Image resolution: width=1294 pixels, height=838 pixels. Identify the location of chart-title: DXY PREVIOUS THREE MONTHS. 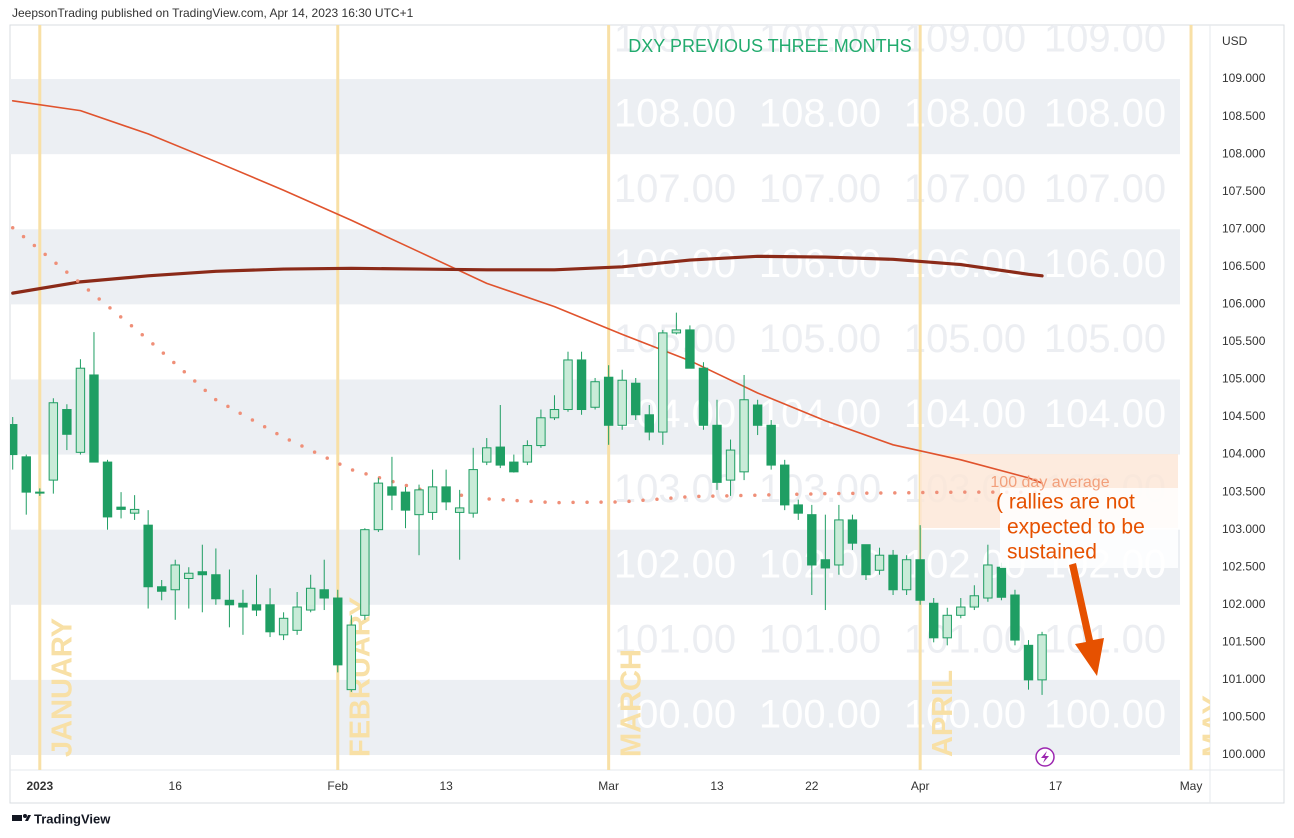
(769, 46).